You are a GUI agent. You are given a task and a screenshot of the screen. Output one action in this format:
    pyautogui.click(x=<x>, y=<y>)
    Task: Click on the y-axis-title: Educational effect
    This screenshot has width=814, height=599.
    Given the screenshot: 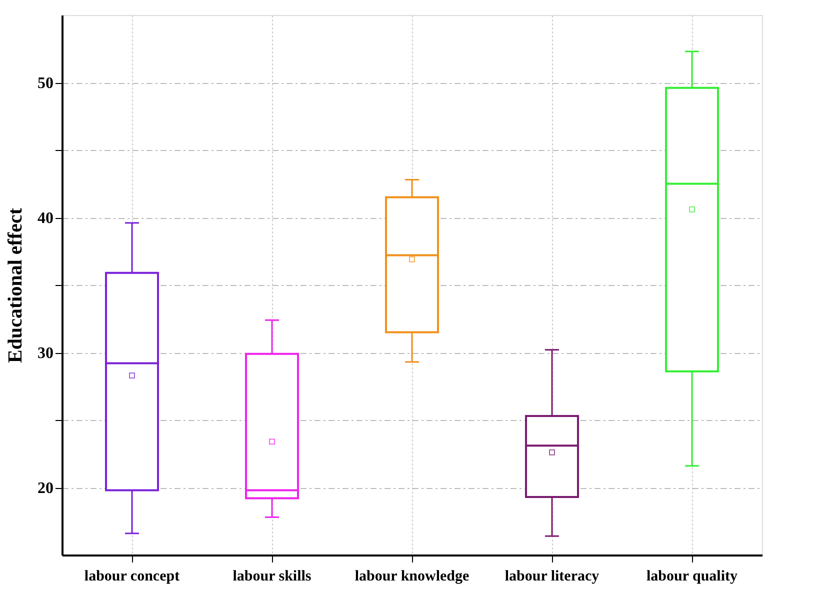 What is the action you would take?
    pyautogui.click(x=15, y=285)
    